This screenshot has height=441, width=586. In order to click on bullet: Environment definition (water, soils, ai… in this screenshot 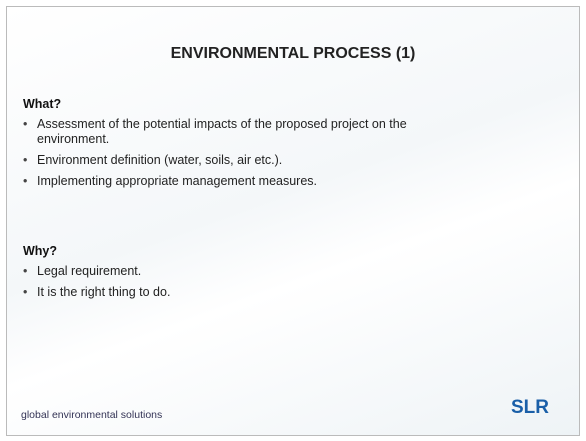, I will do `click(280, 160)`.